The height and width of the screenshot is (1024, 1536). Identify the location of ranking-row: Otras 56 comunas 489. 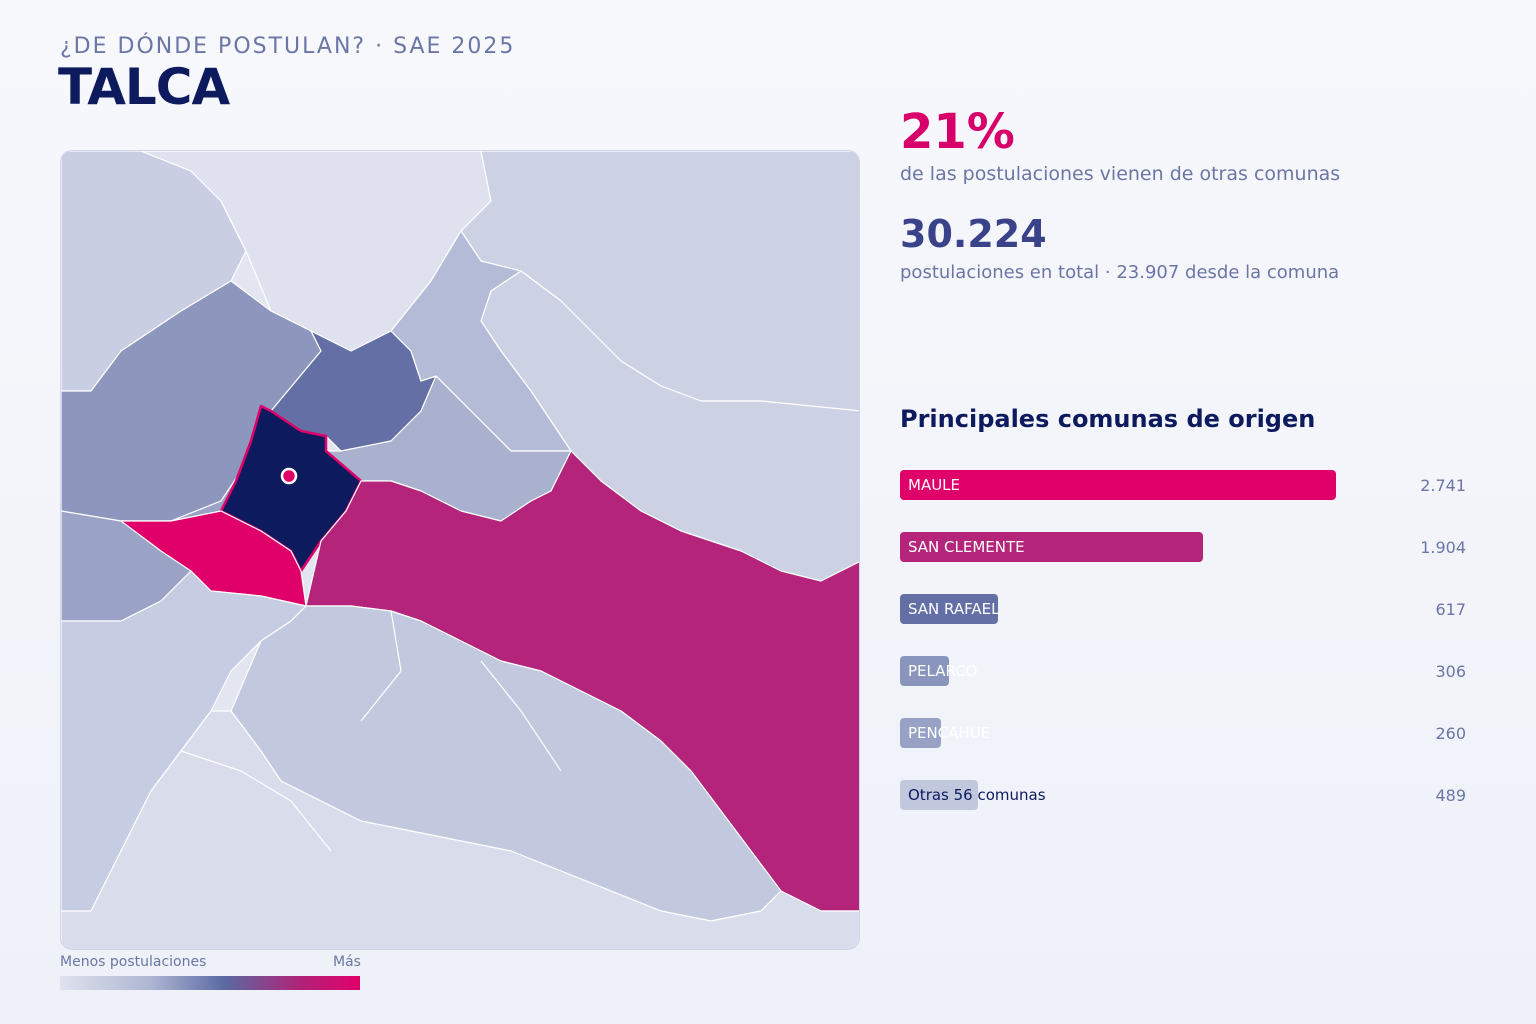
(1183, 795).